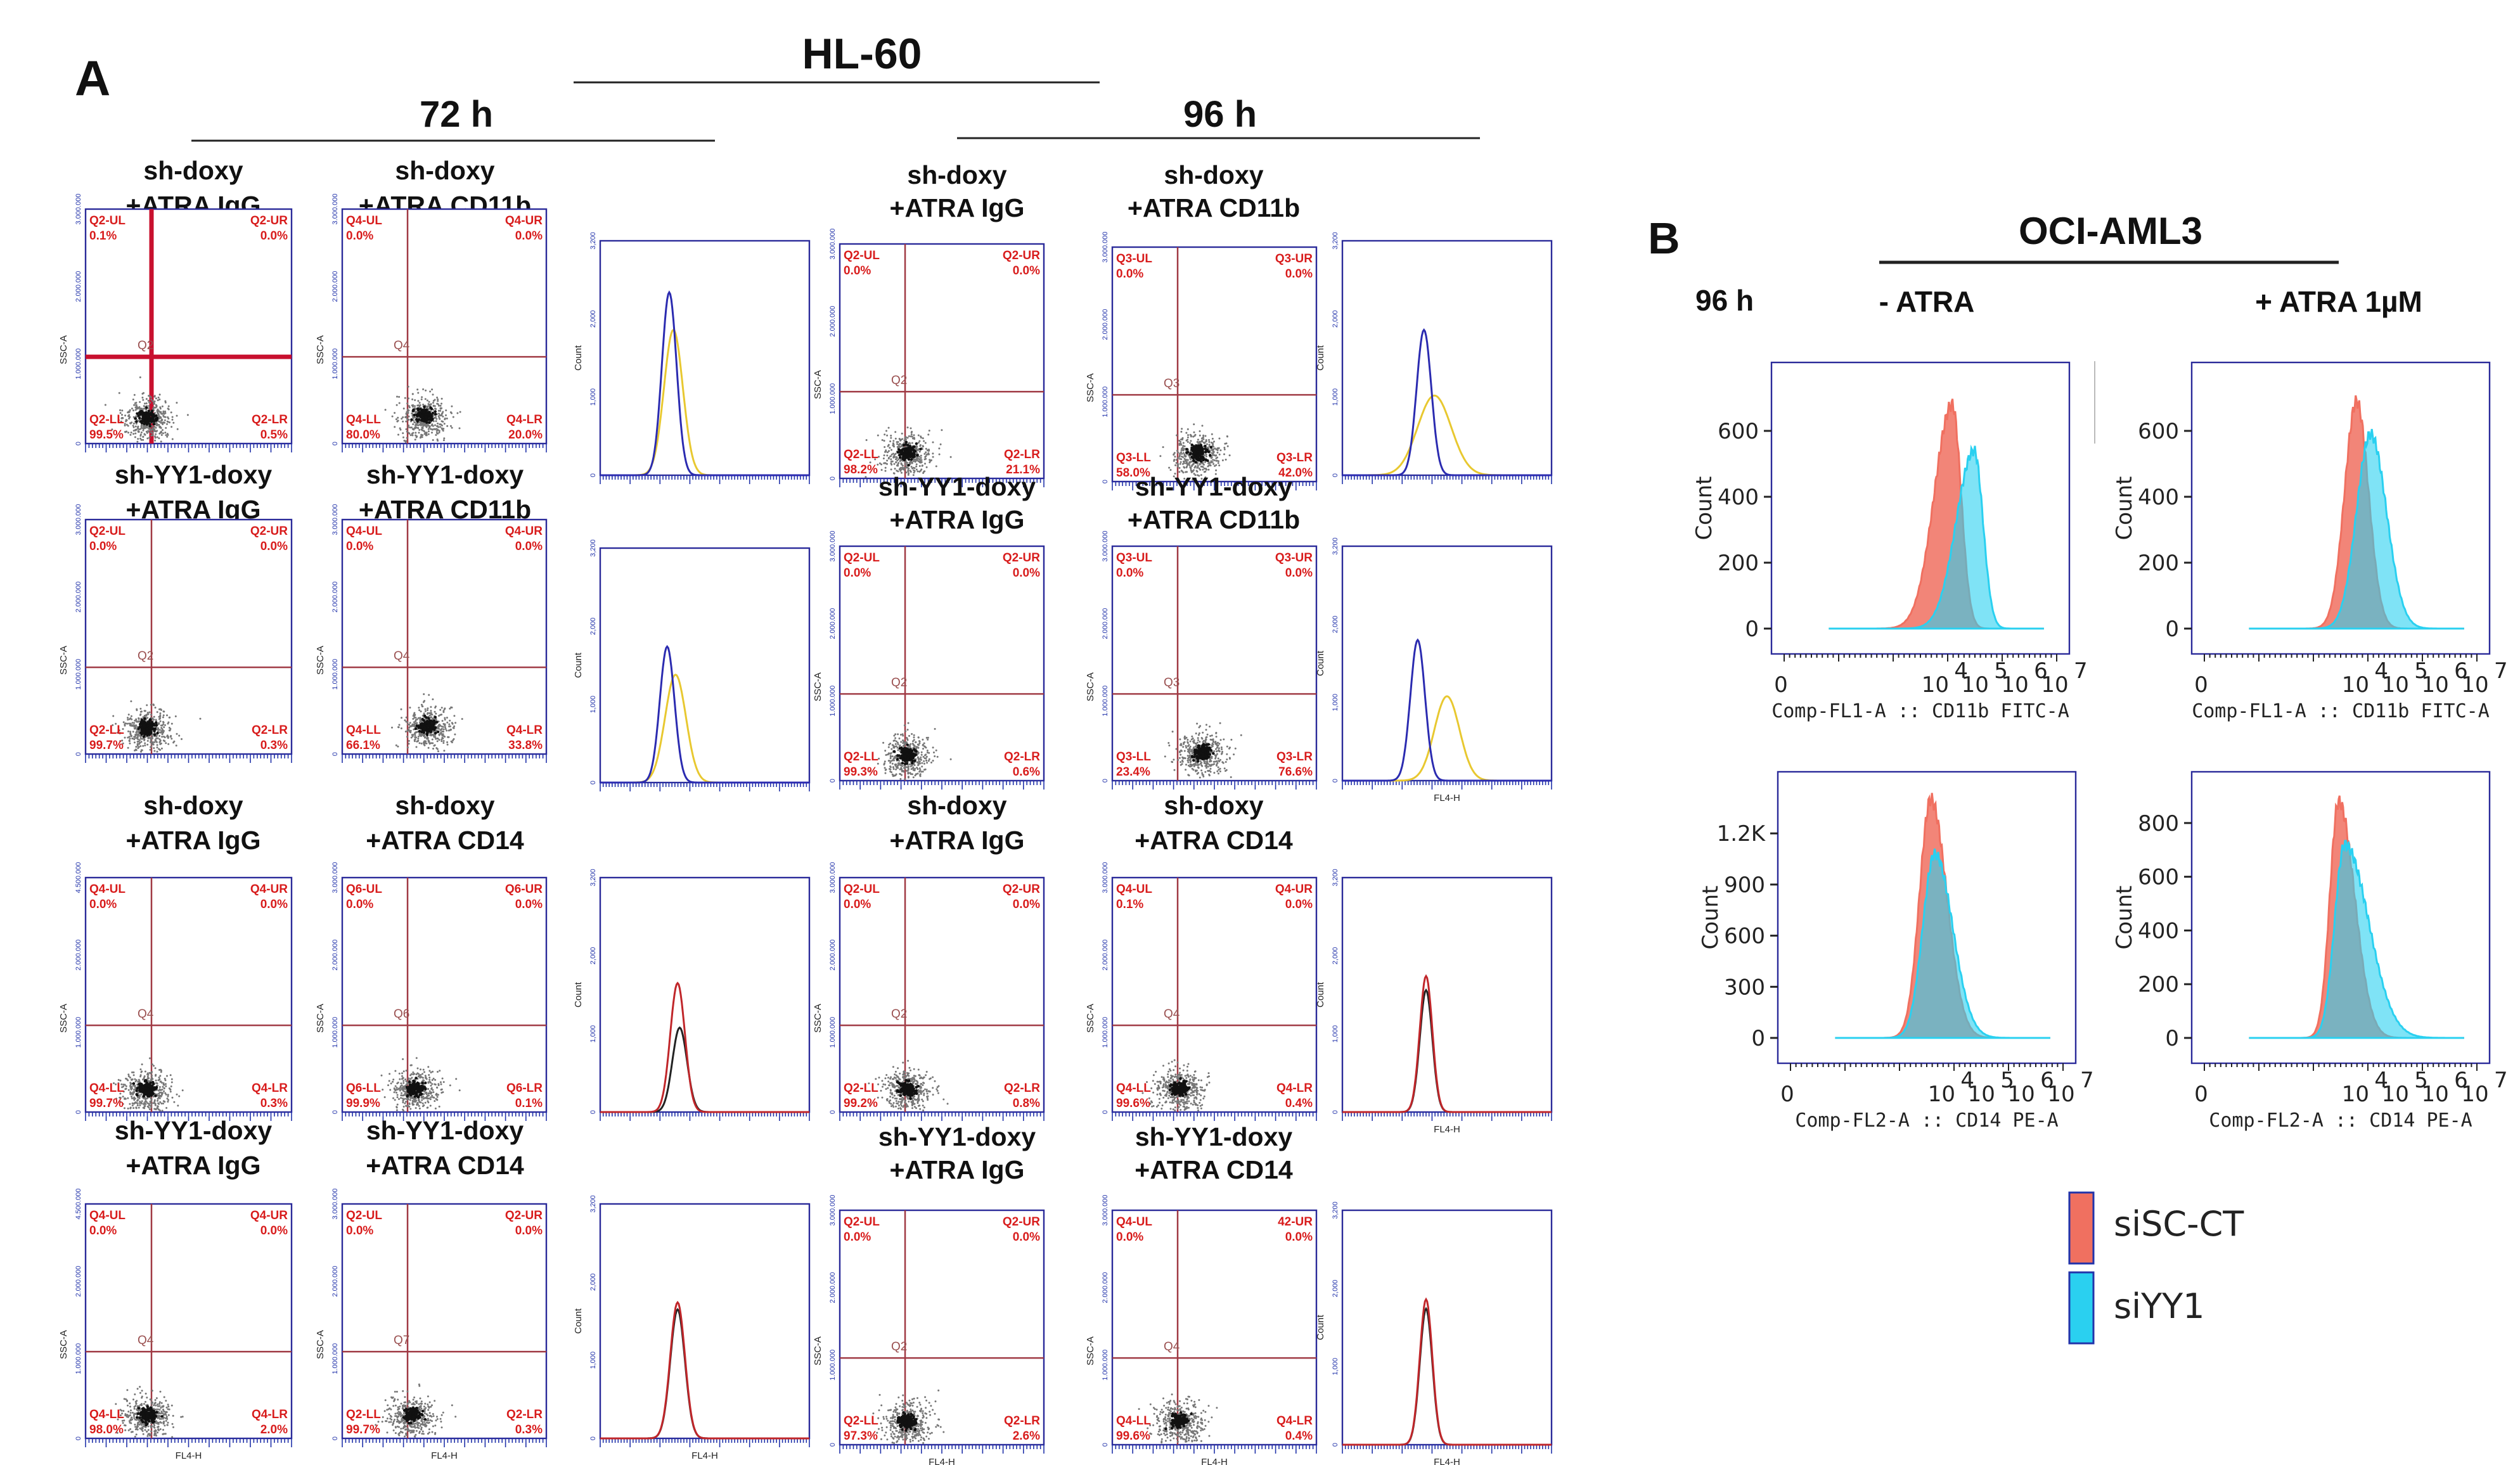 The image size is (2520, 1465). I want to click on plot-title-line2: +ATRA CD11b, so click(1214, 207).